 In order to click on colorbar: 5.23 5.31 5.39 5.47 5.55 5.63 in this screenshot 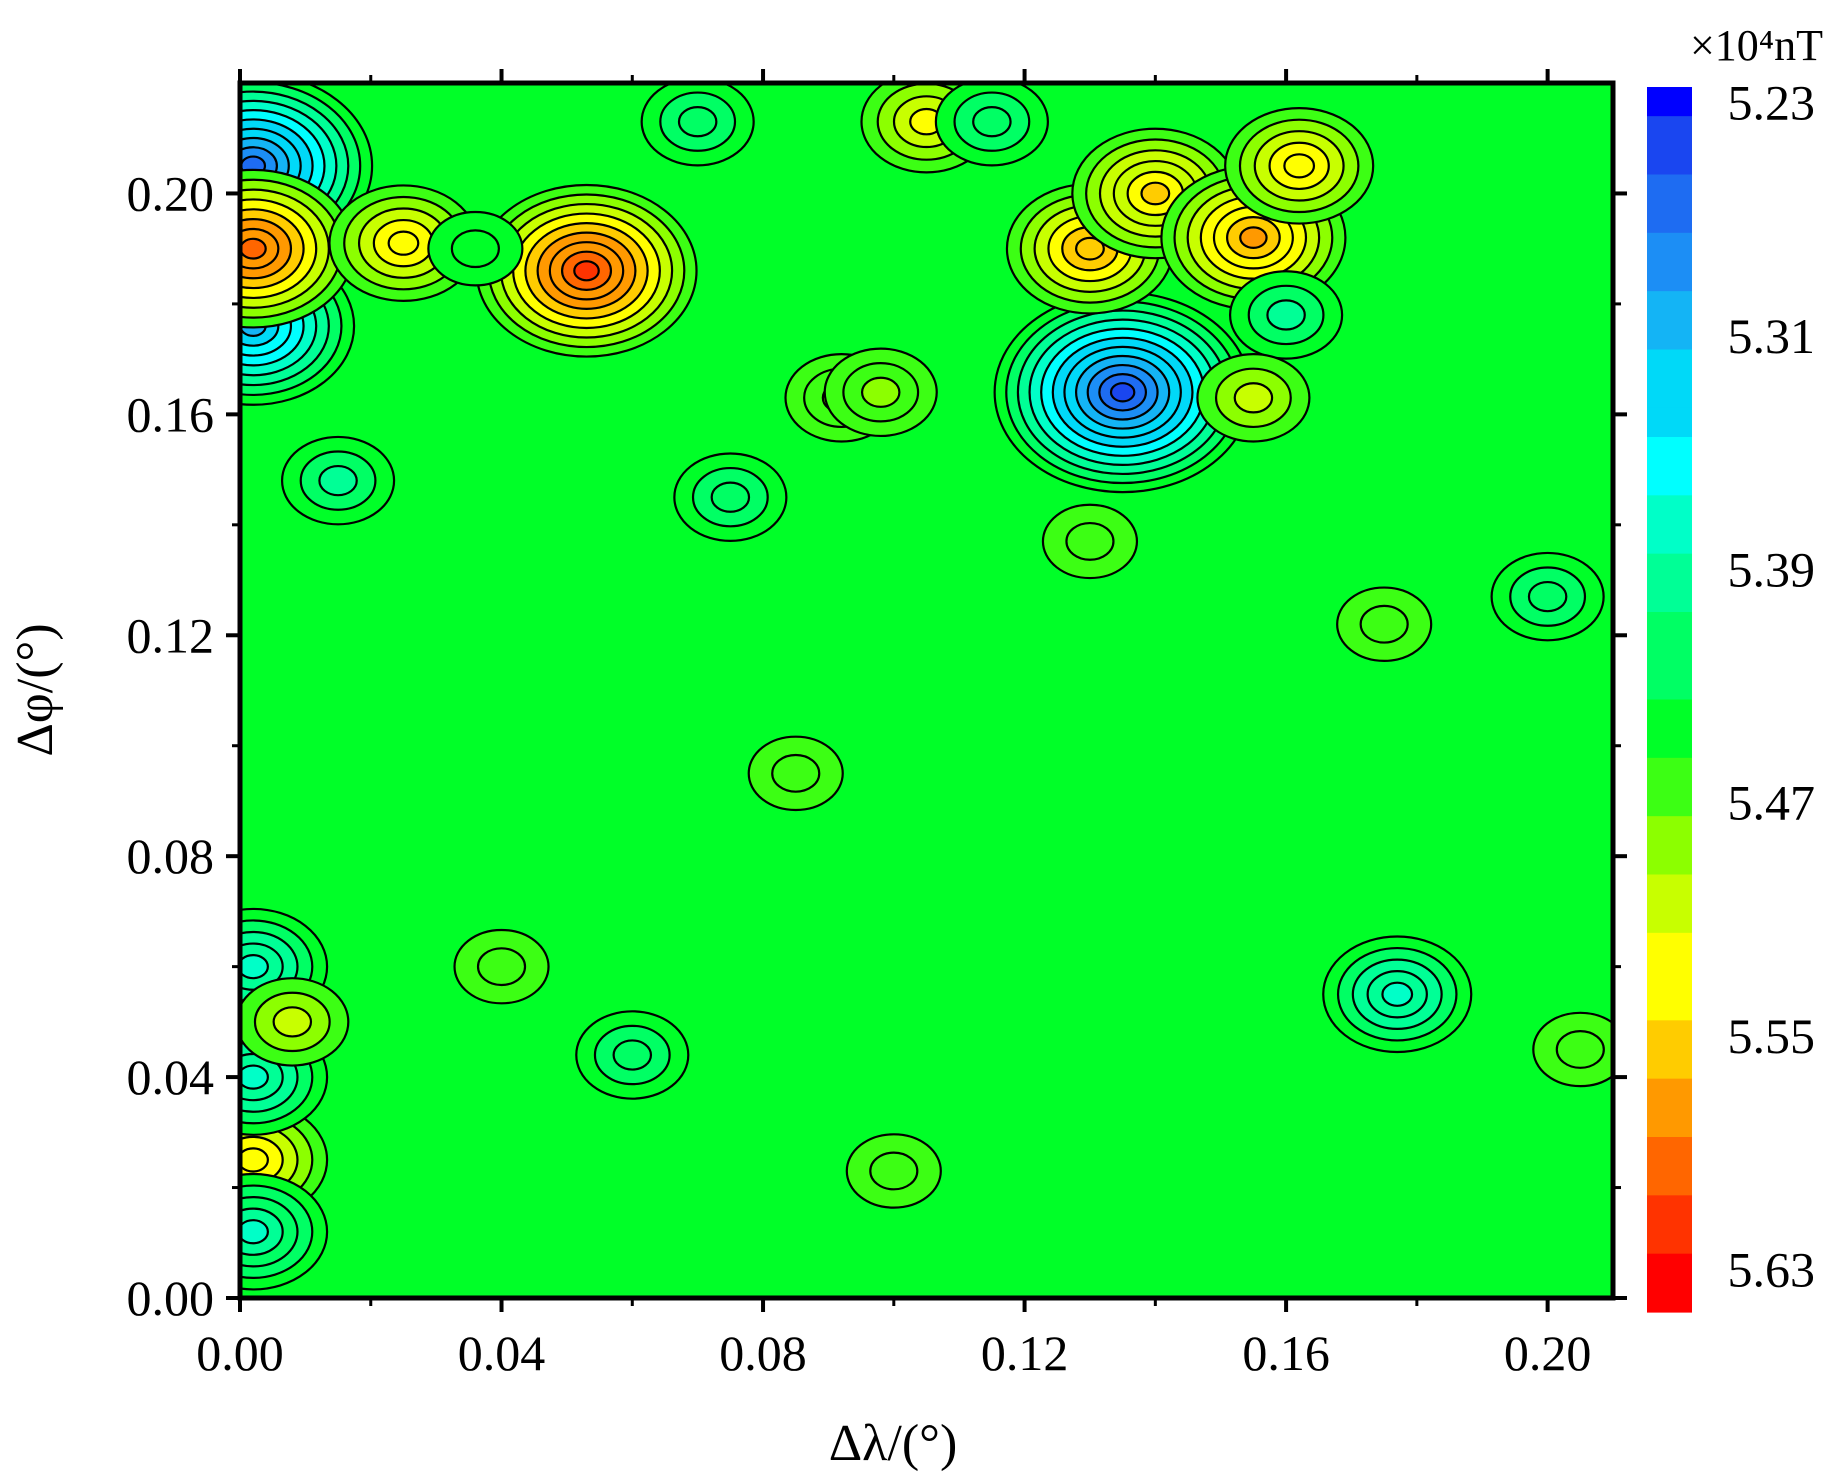, I will do `click(1731, 694)`.